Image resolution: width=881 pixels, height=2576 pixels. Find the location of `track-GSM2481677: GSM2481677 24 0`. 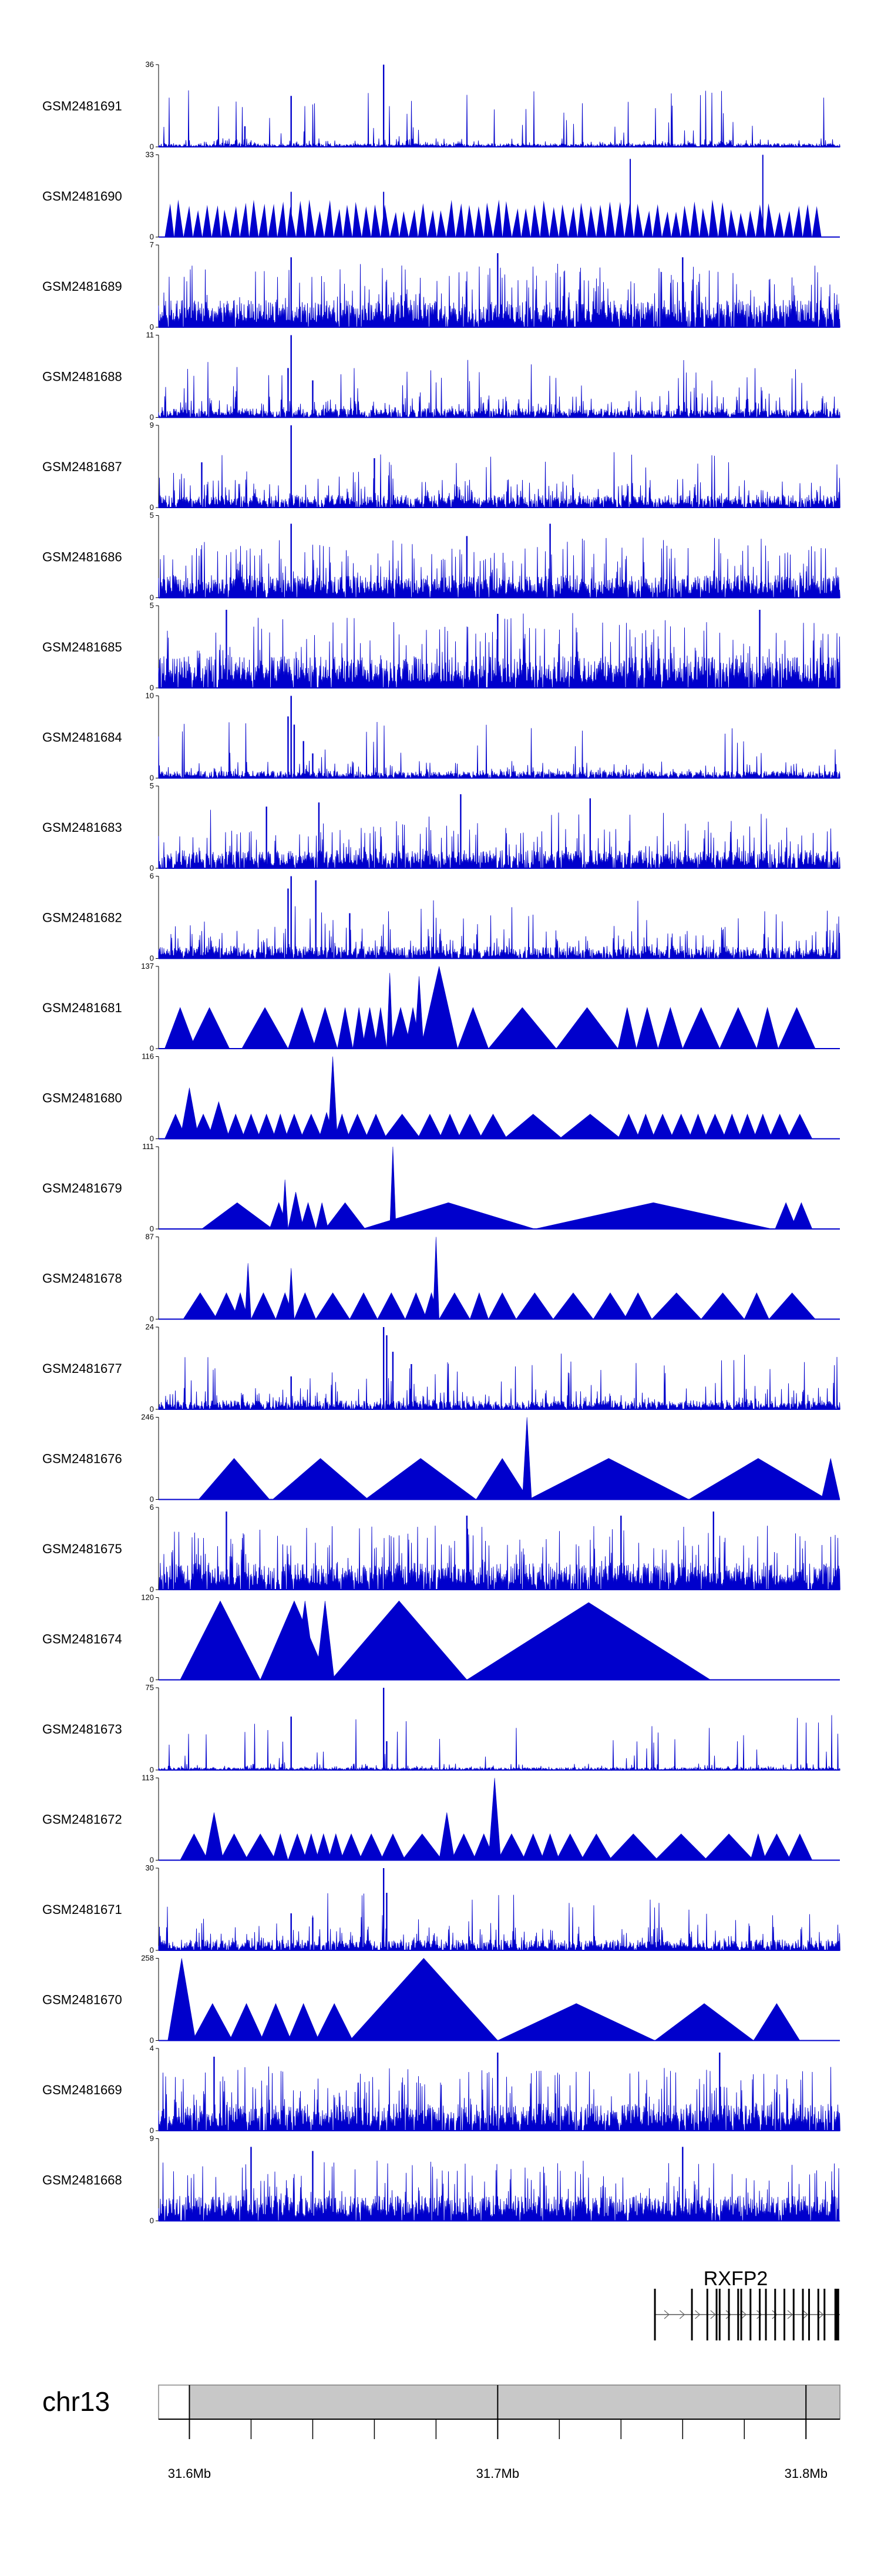

track-GSM2481677: GSM2481677 24 0 is located at coordinates (441, 1367).